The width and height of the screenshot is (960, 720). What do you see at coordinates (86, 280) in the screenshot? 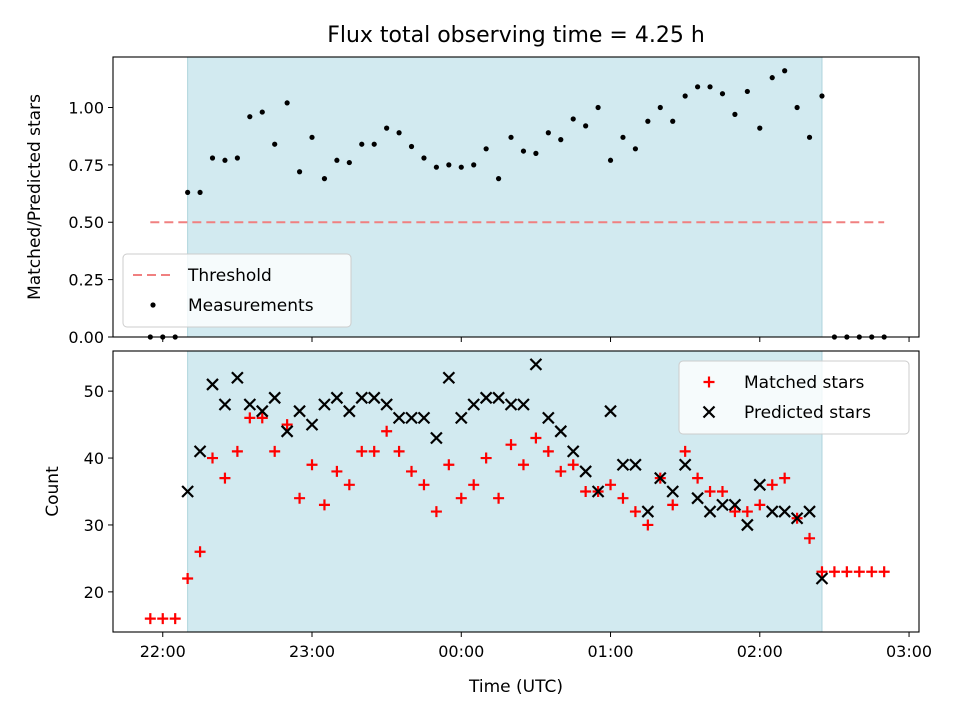
I see `y-tick-label: 0.25` at bounding box center [86, 280].